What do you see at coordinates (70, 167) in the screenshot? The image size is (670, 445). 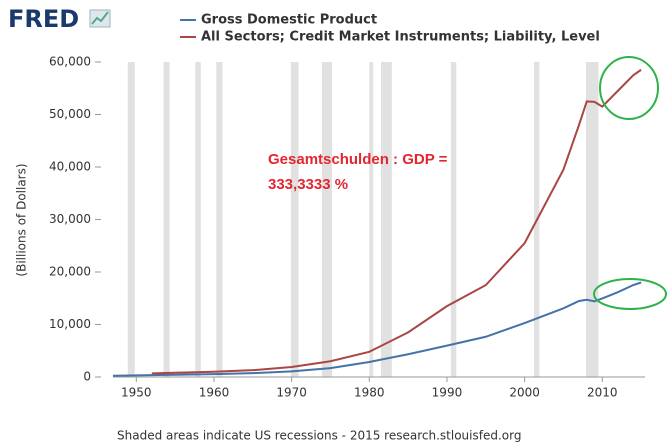 I see `y-tick-label: 40,000` at bounding box center [70, 167].